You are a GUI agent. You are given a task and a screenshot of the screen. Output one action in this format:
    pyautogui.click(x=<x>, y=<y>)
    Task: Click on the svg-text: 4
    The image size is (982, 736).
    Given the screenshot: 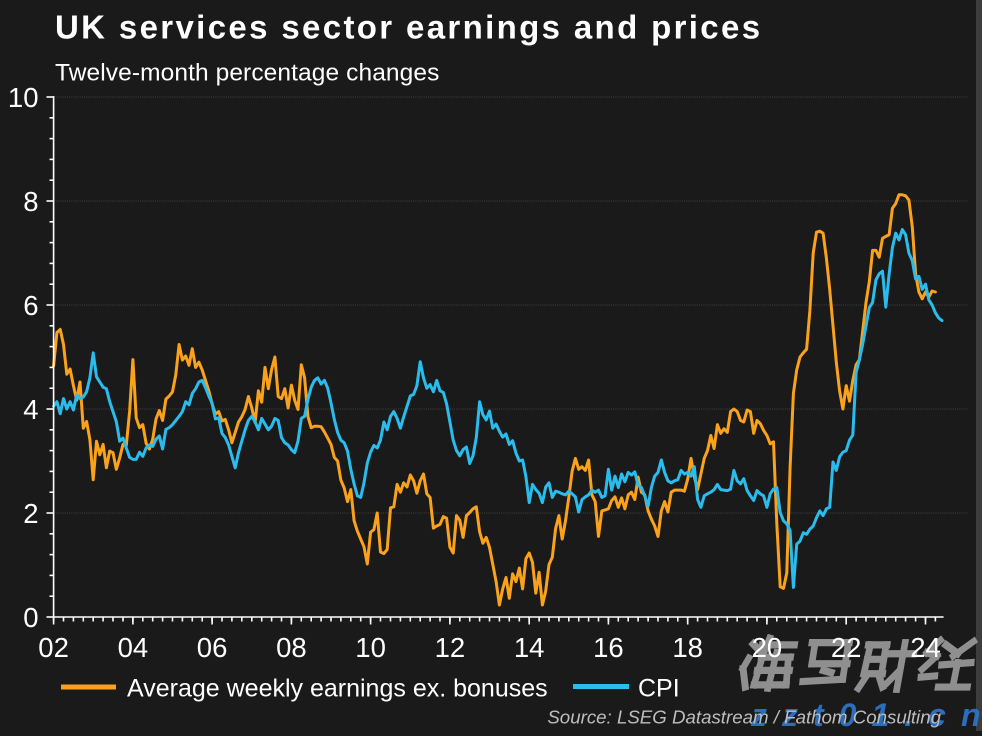 What is the action you would take?
    pyautogui.click(x=30, y=409)
    